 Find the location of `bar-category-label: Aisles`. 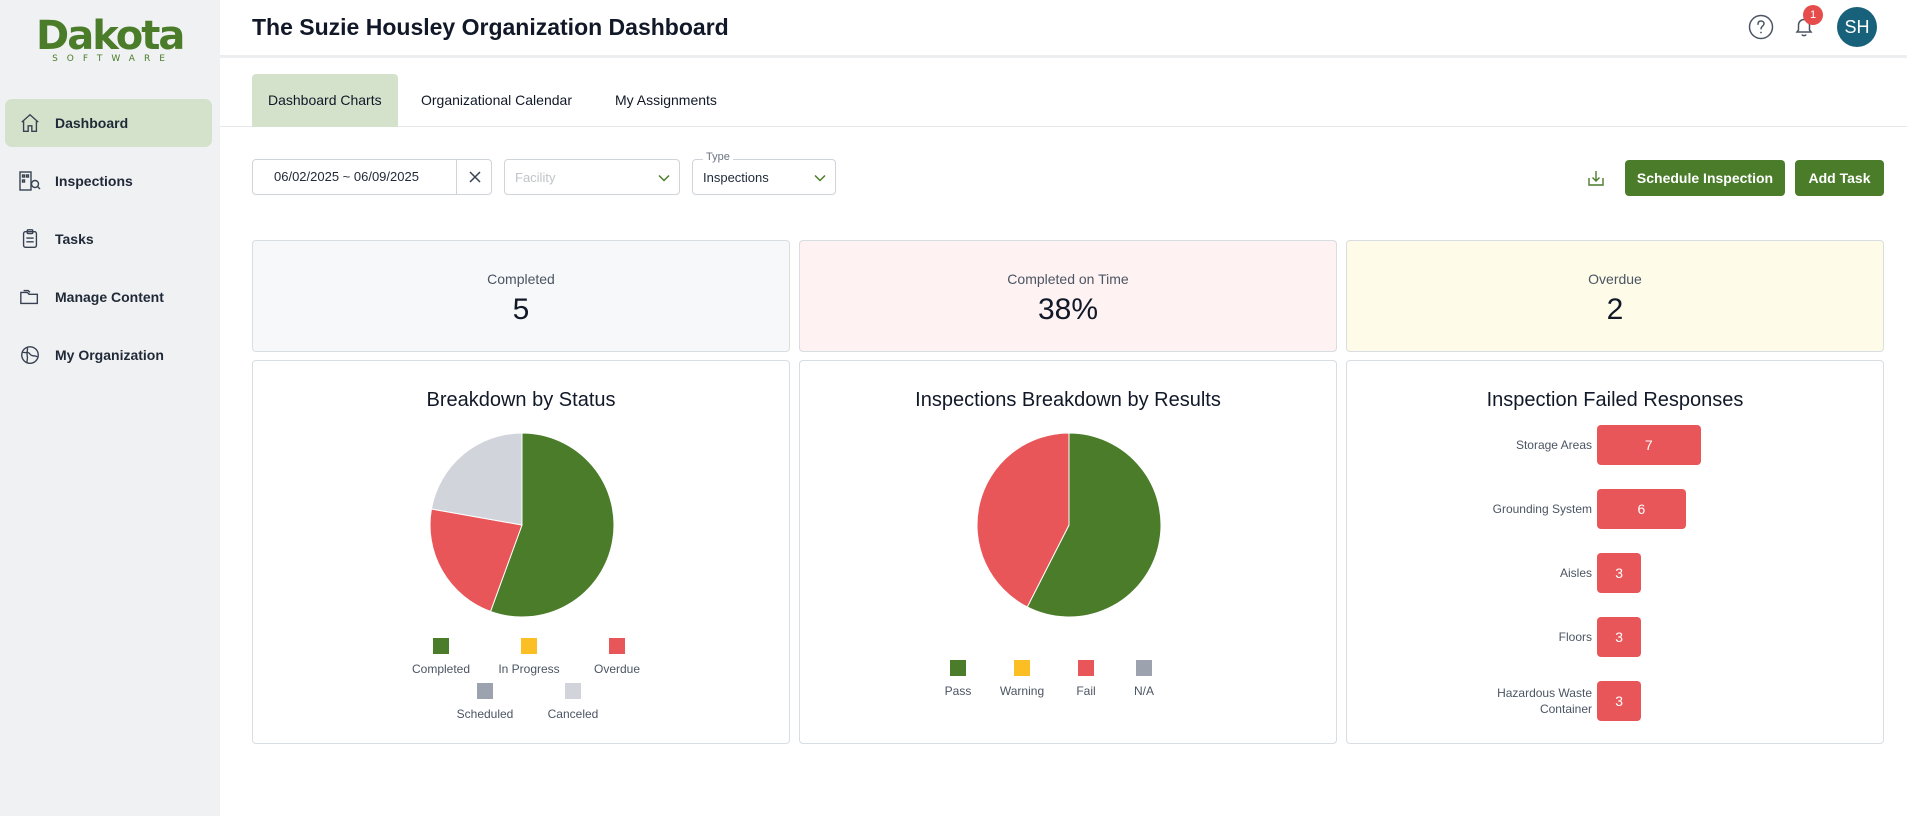

bar-category-label: Aisles is located at coordinates (1575, 573).